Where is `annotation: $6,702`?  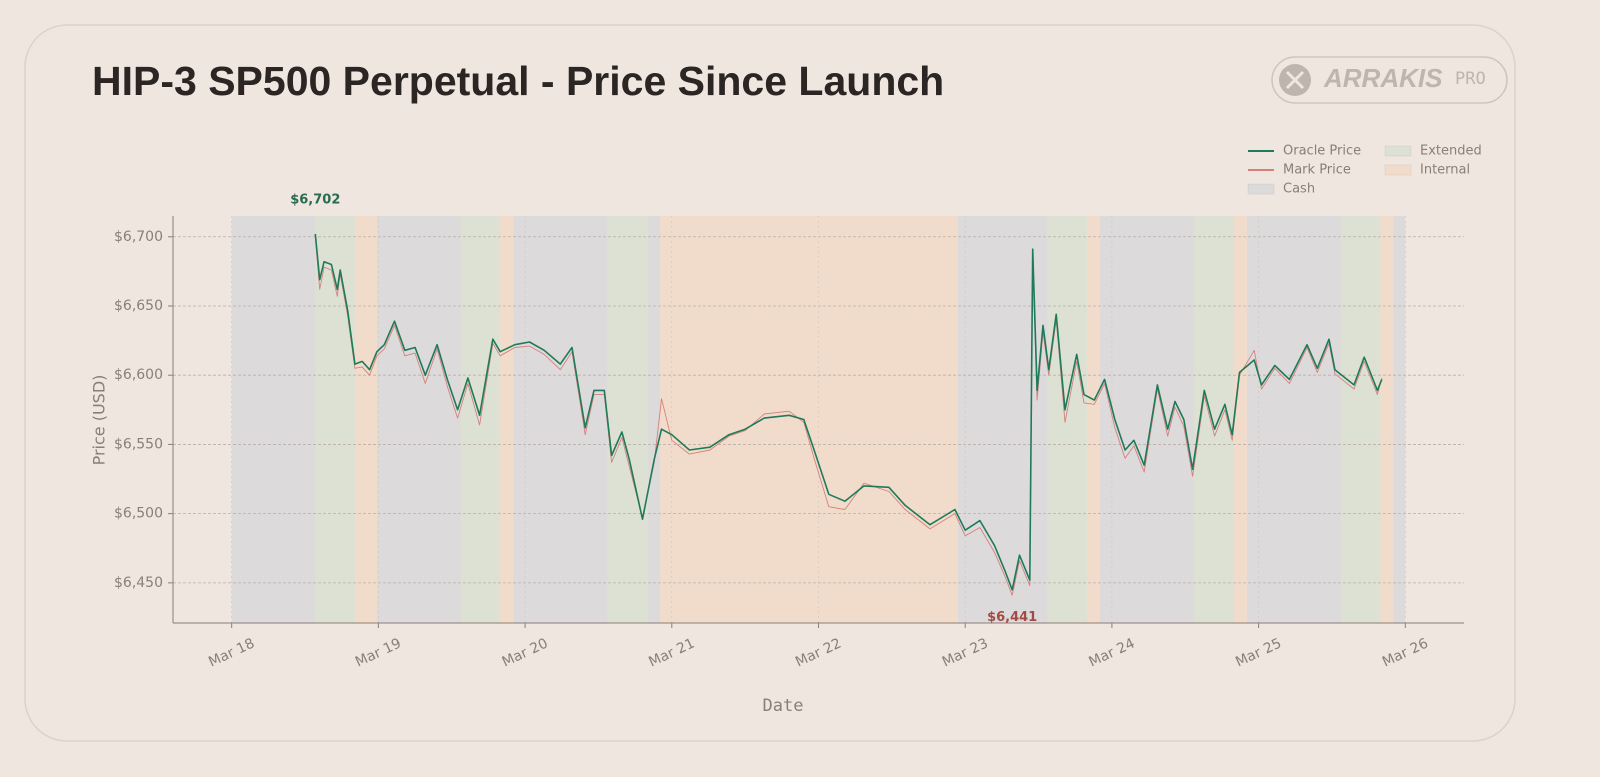 annotation: $6,702 is located at coordinates (315, 199).